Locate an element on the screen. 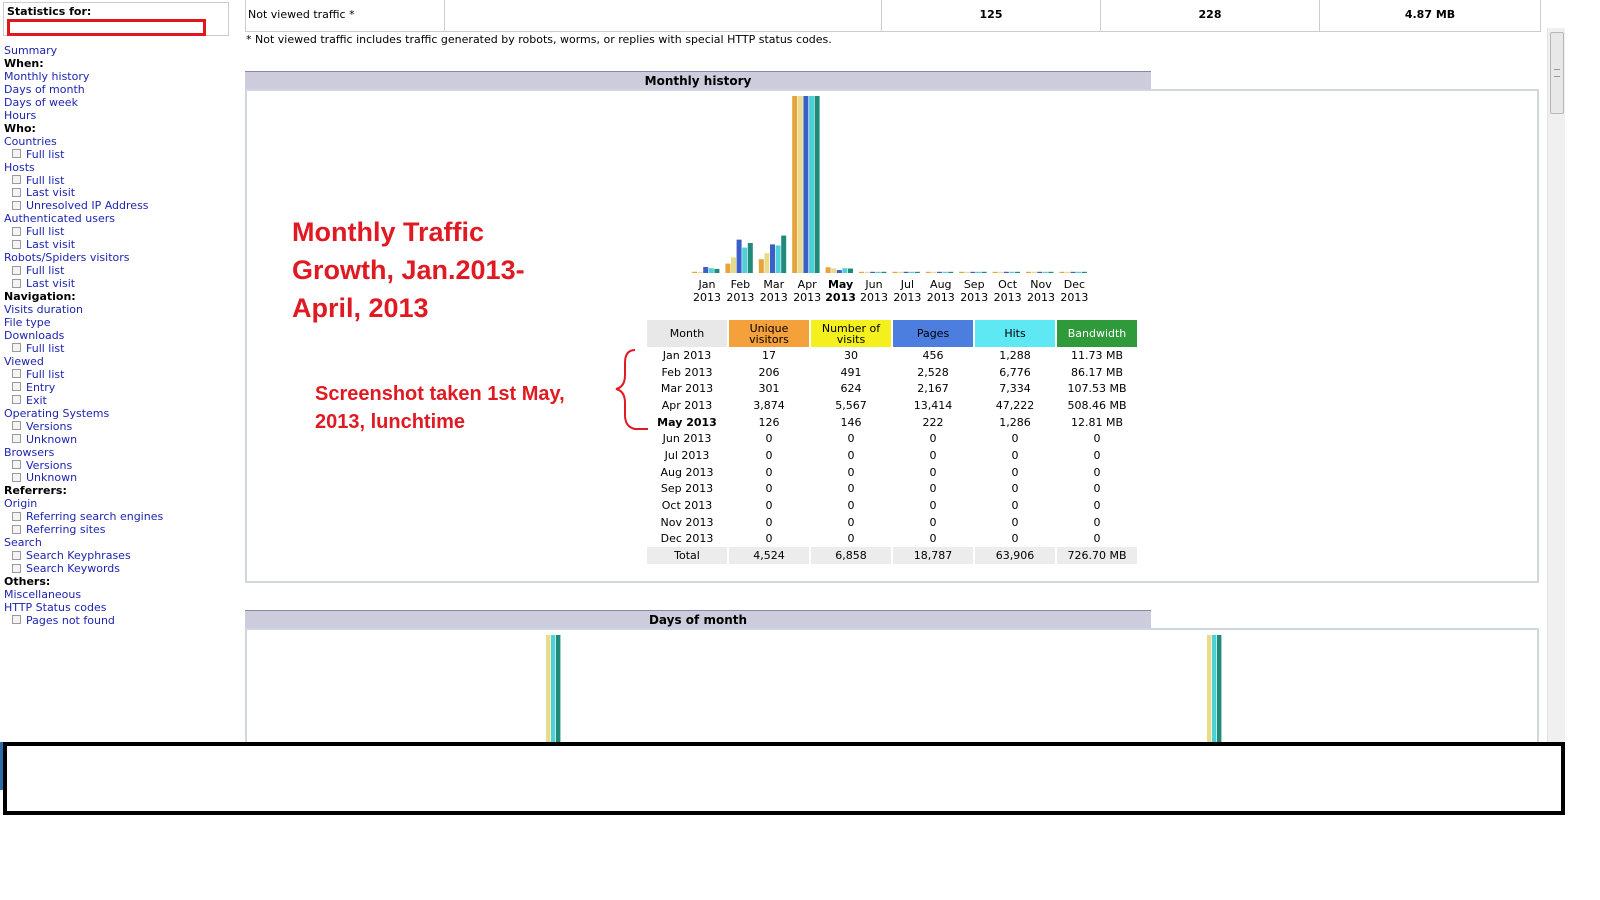  page-scrollbar is located at coordinates (1556, 386).